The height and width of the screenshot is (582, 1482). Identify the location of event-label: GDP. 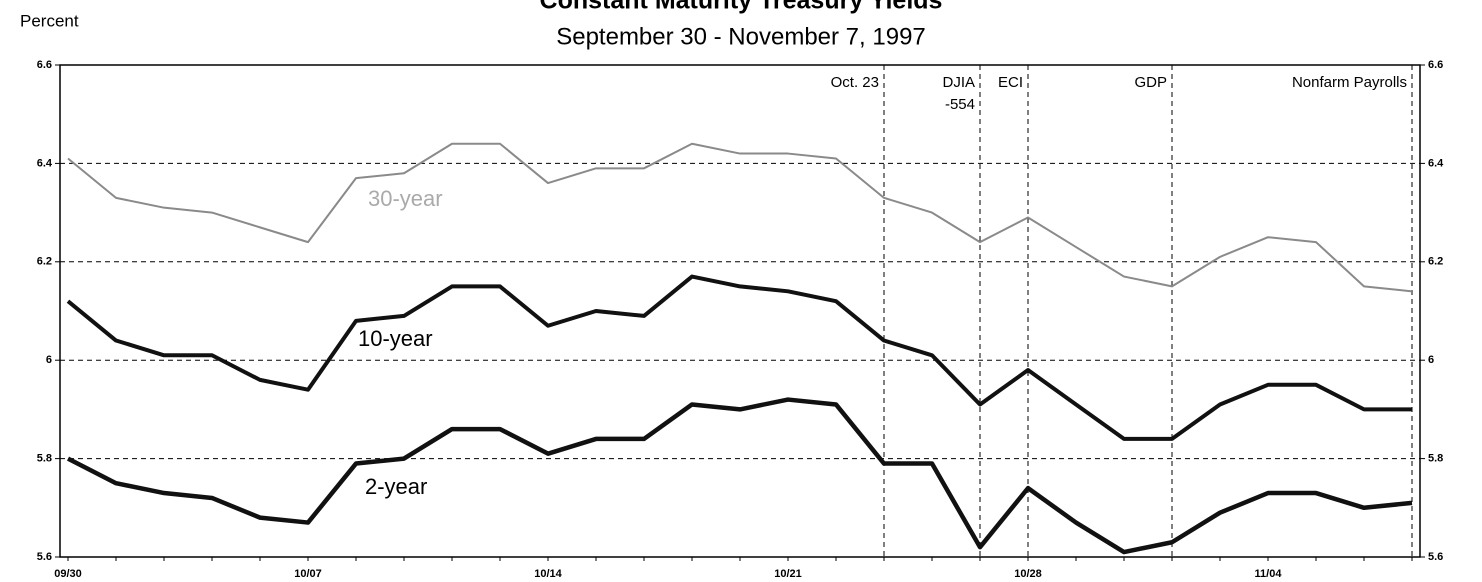
(1150, 82).